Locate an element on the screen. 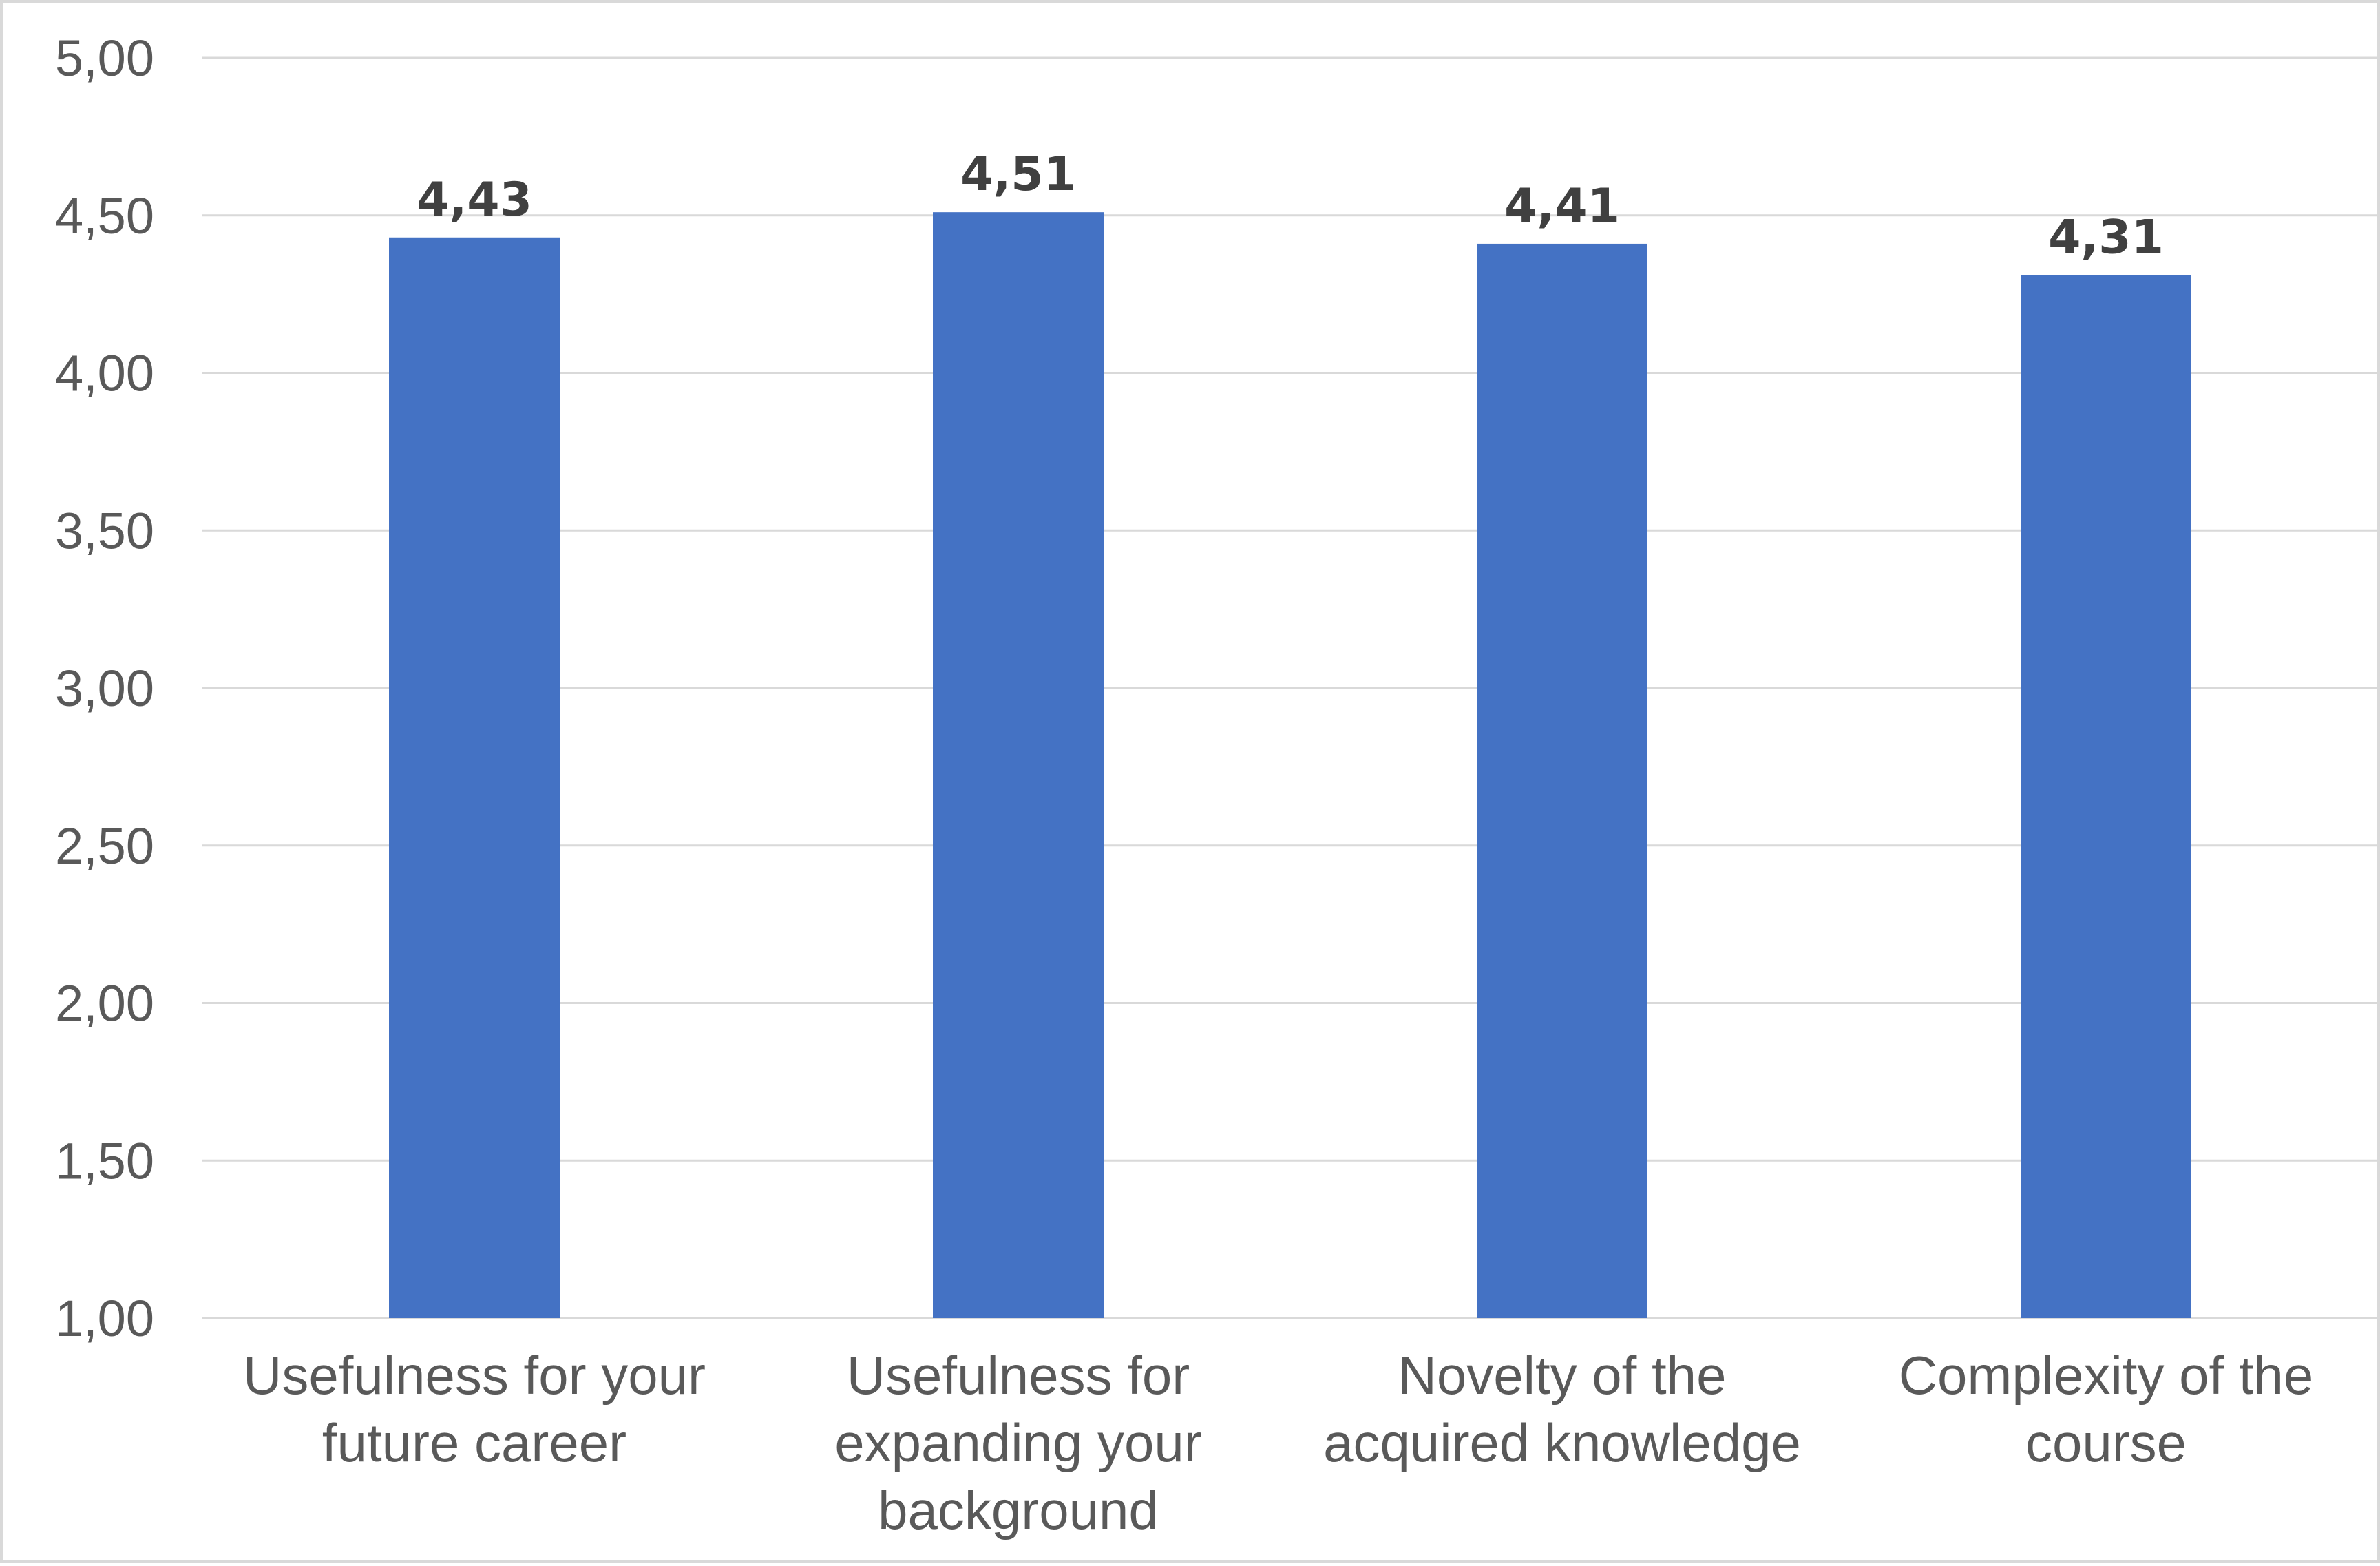  x-category-label-line: acquired knowledge is located at coordinates (1562, 1442).